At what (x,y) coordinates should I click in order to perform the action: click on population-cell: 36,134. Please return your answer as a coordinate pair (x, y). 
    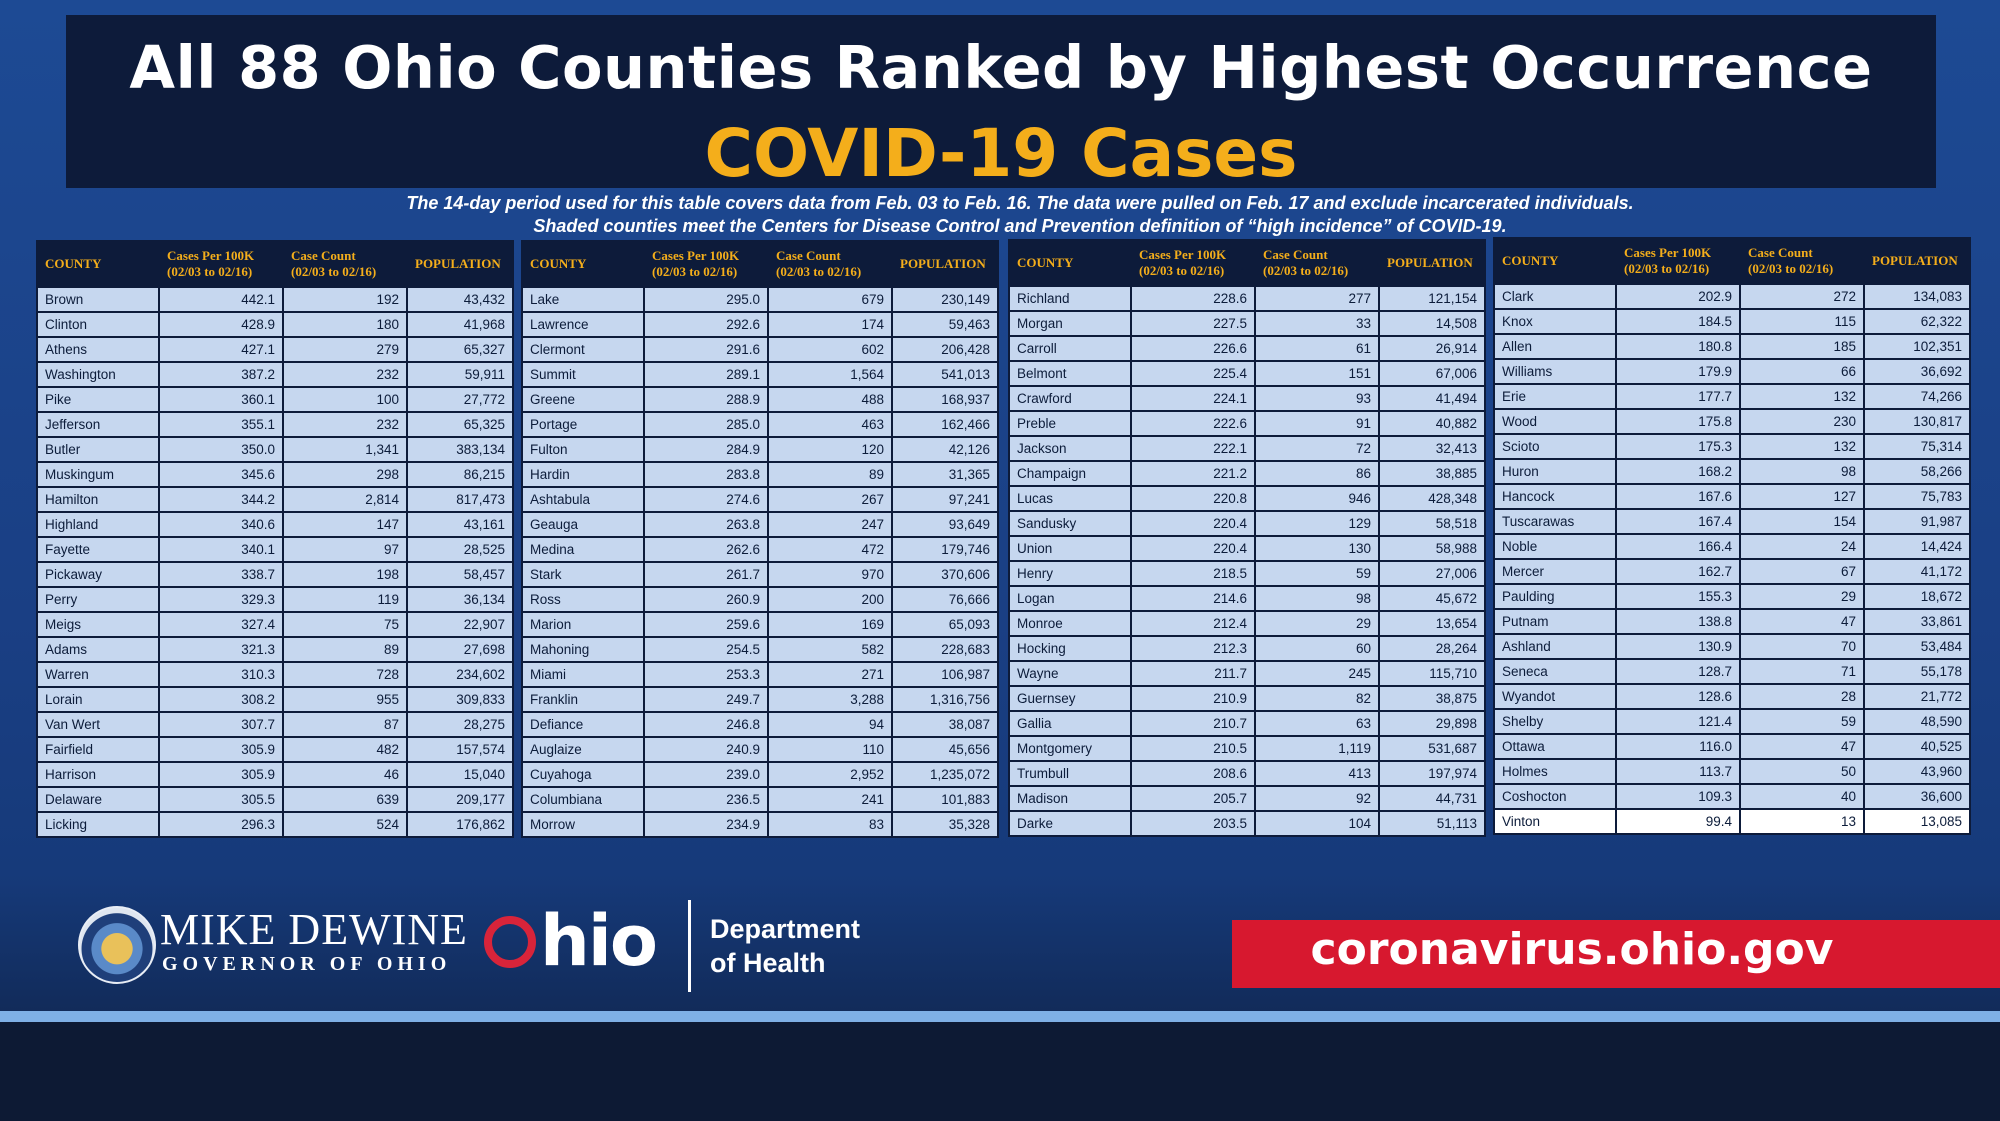
    Looking at the image, I should click on (460, 599).